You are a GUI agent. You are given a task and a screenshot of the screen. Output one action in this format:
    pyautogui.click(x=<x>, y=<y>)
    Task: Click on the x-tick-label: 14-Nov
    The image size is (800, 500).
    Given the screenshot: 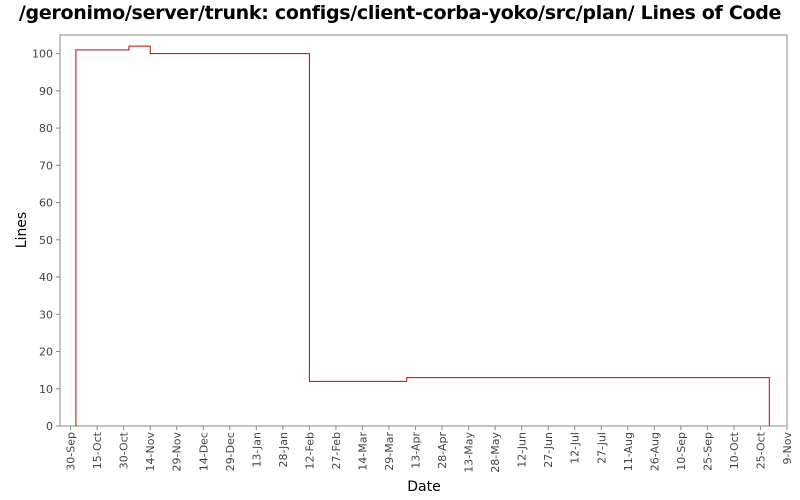 What is the action you would take?
    pyautogui.click(x=150, y=452)
    